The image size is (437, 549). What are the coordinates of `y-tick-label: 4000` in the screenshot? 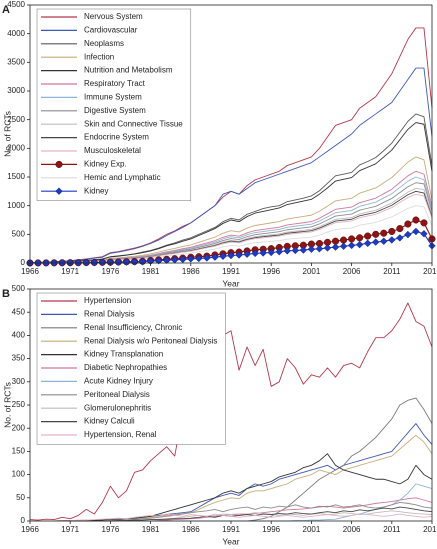 It's located at (16, 33).